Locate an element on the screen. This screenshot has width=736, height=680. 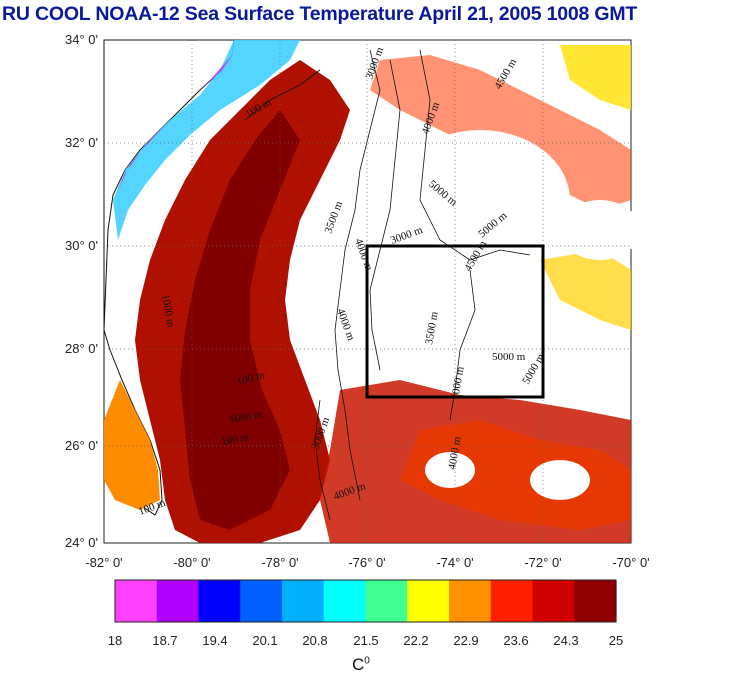
sst-north-yellow is located at coordinates (595, 77).